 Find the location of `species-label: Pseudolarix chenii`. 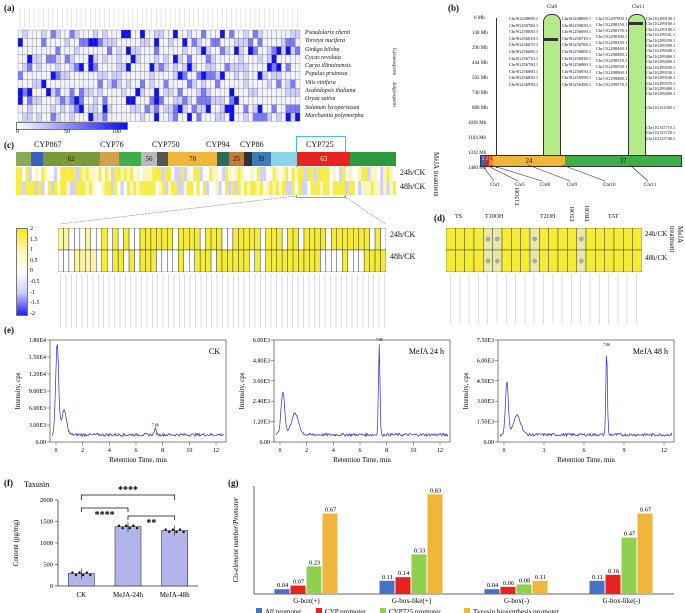

species-label: Pseudolarix chenii is located at coordinates (328, 33).